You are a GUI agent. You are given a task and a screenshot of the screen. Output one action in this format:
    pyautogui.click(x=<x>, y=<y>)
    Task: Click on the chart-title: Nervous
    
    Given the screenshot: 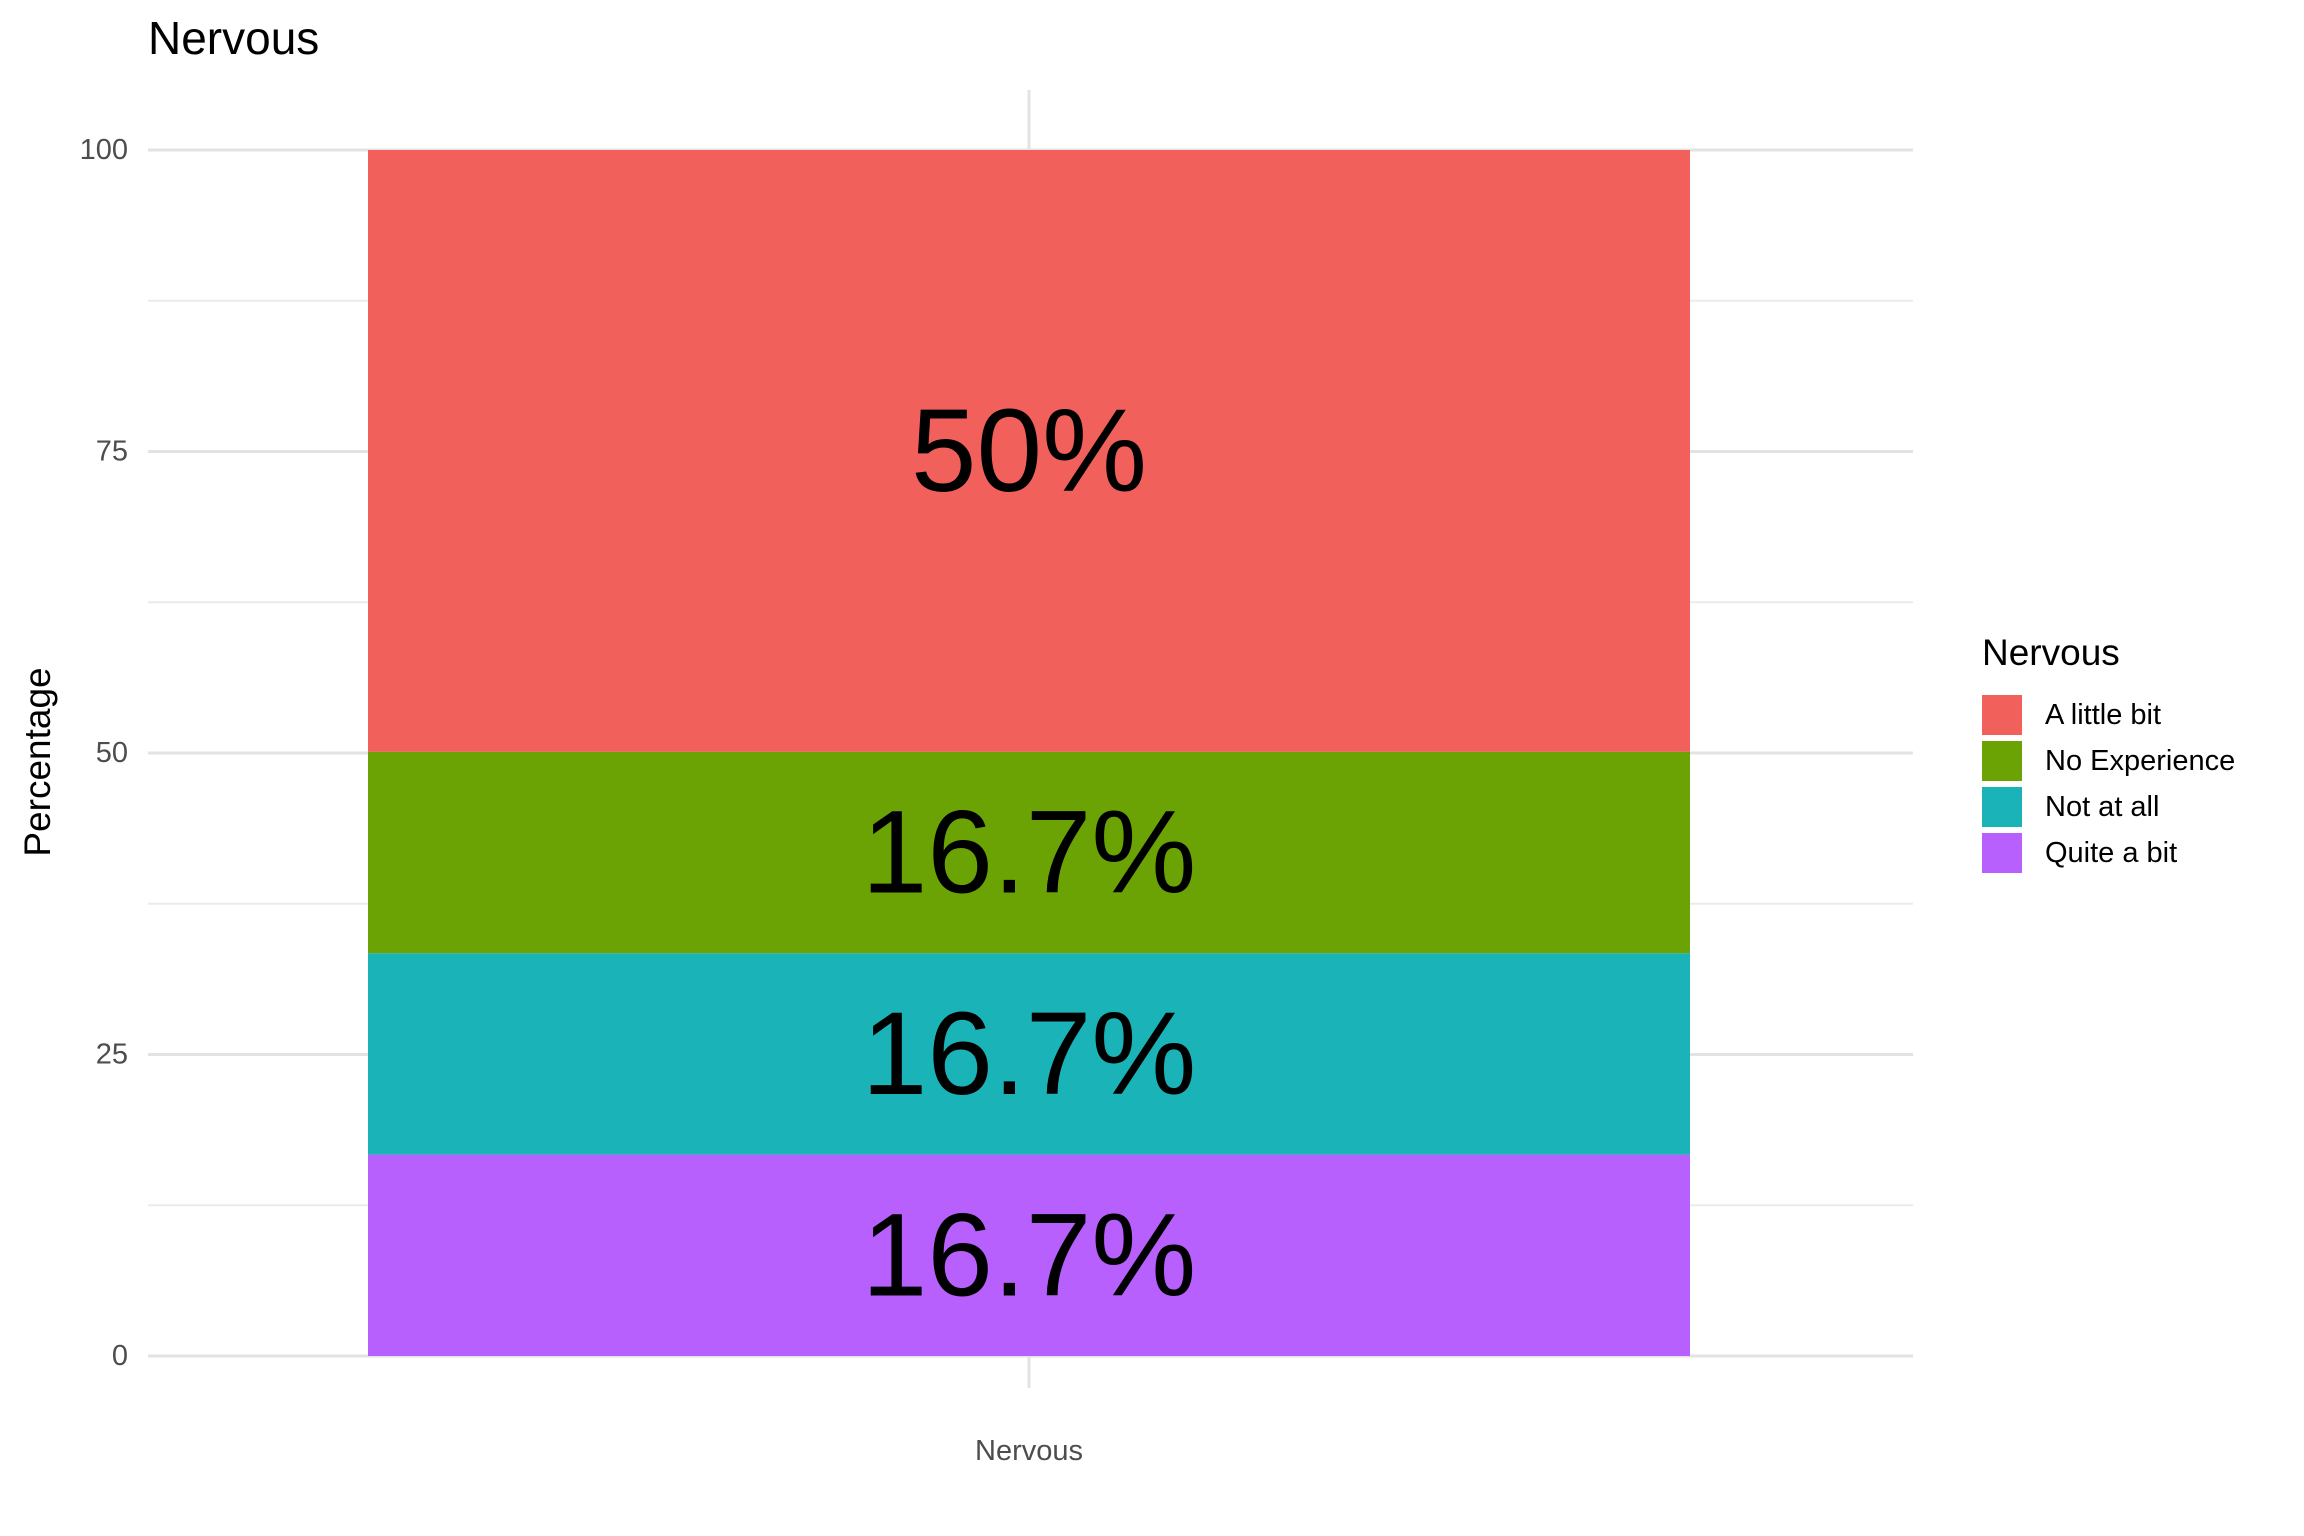 What is the action you would take?
    pyautogui.click(x=233, y=38)
    